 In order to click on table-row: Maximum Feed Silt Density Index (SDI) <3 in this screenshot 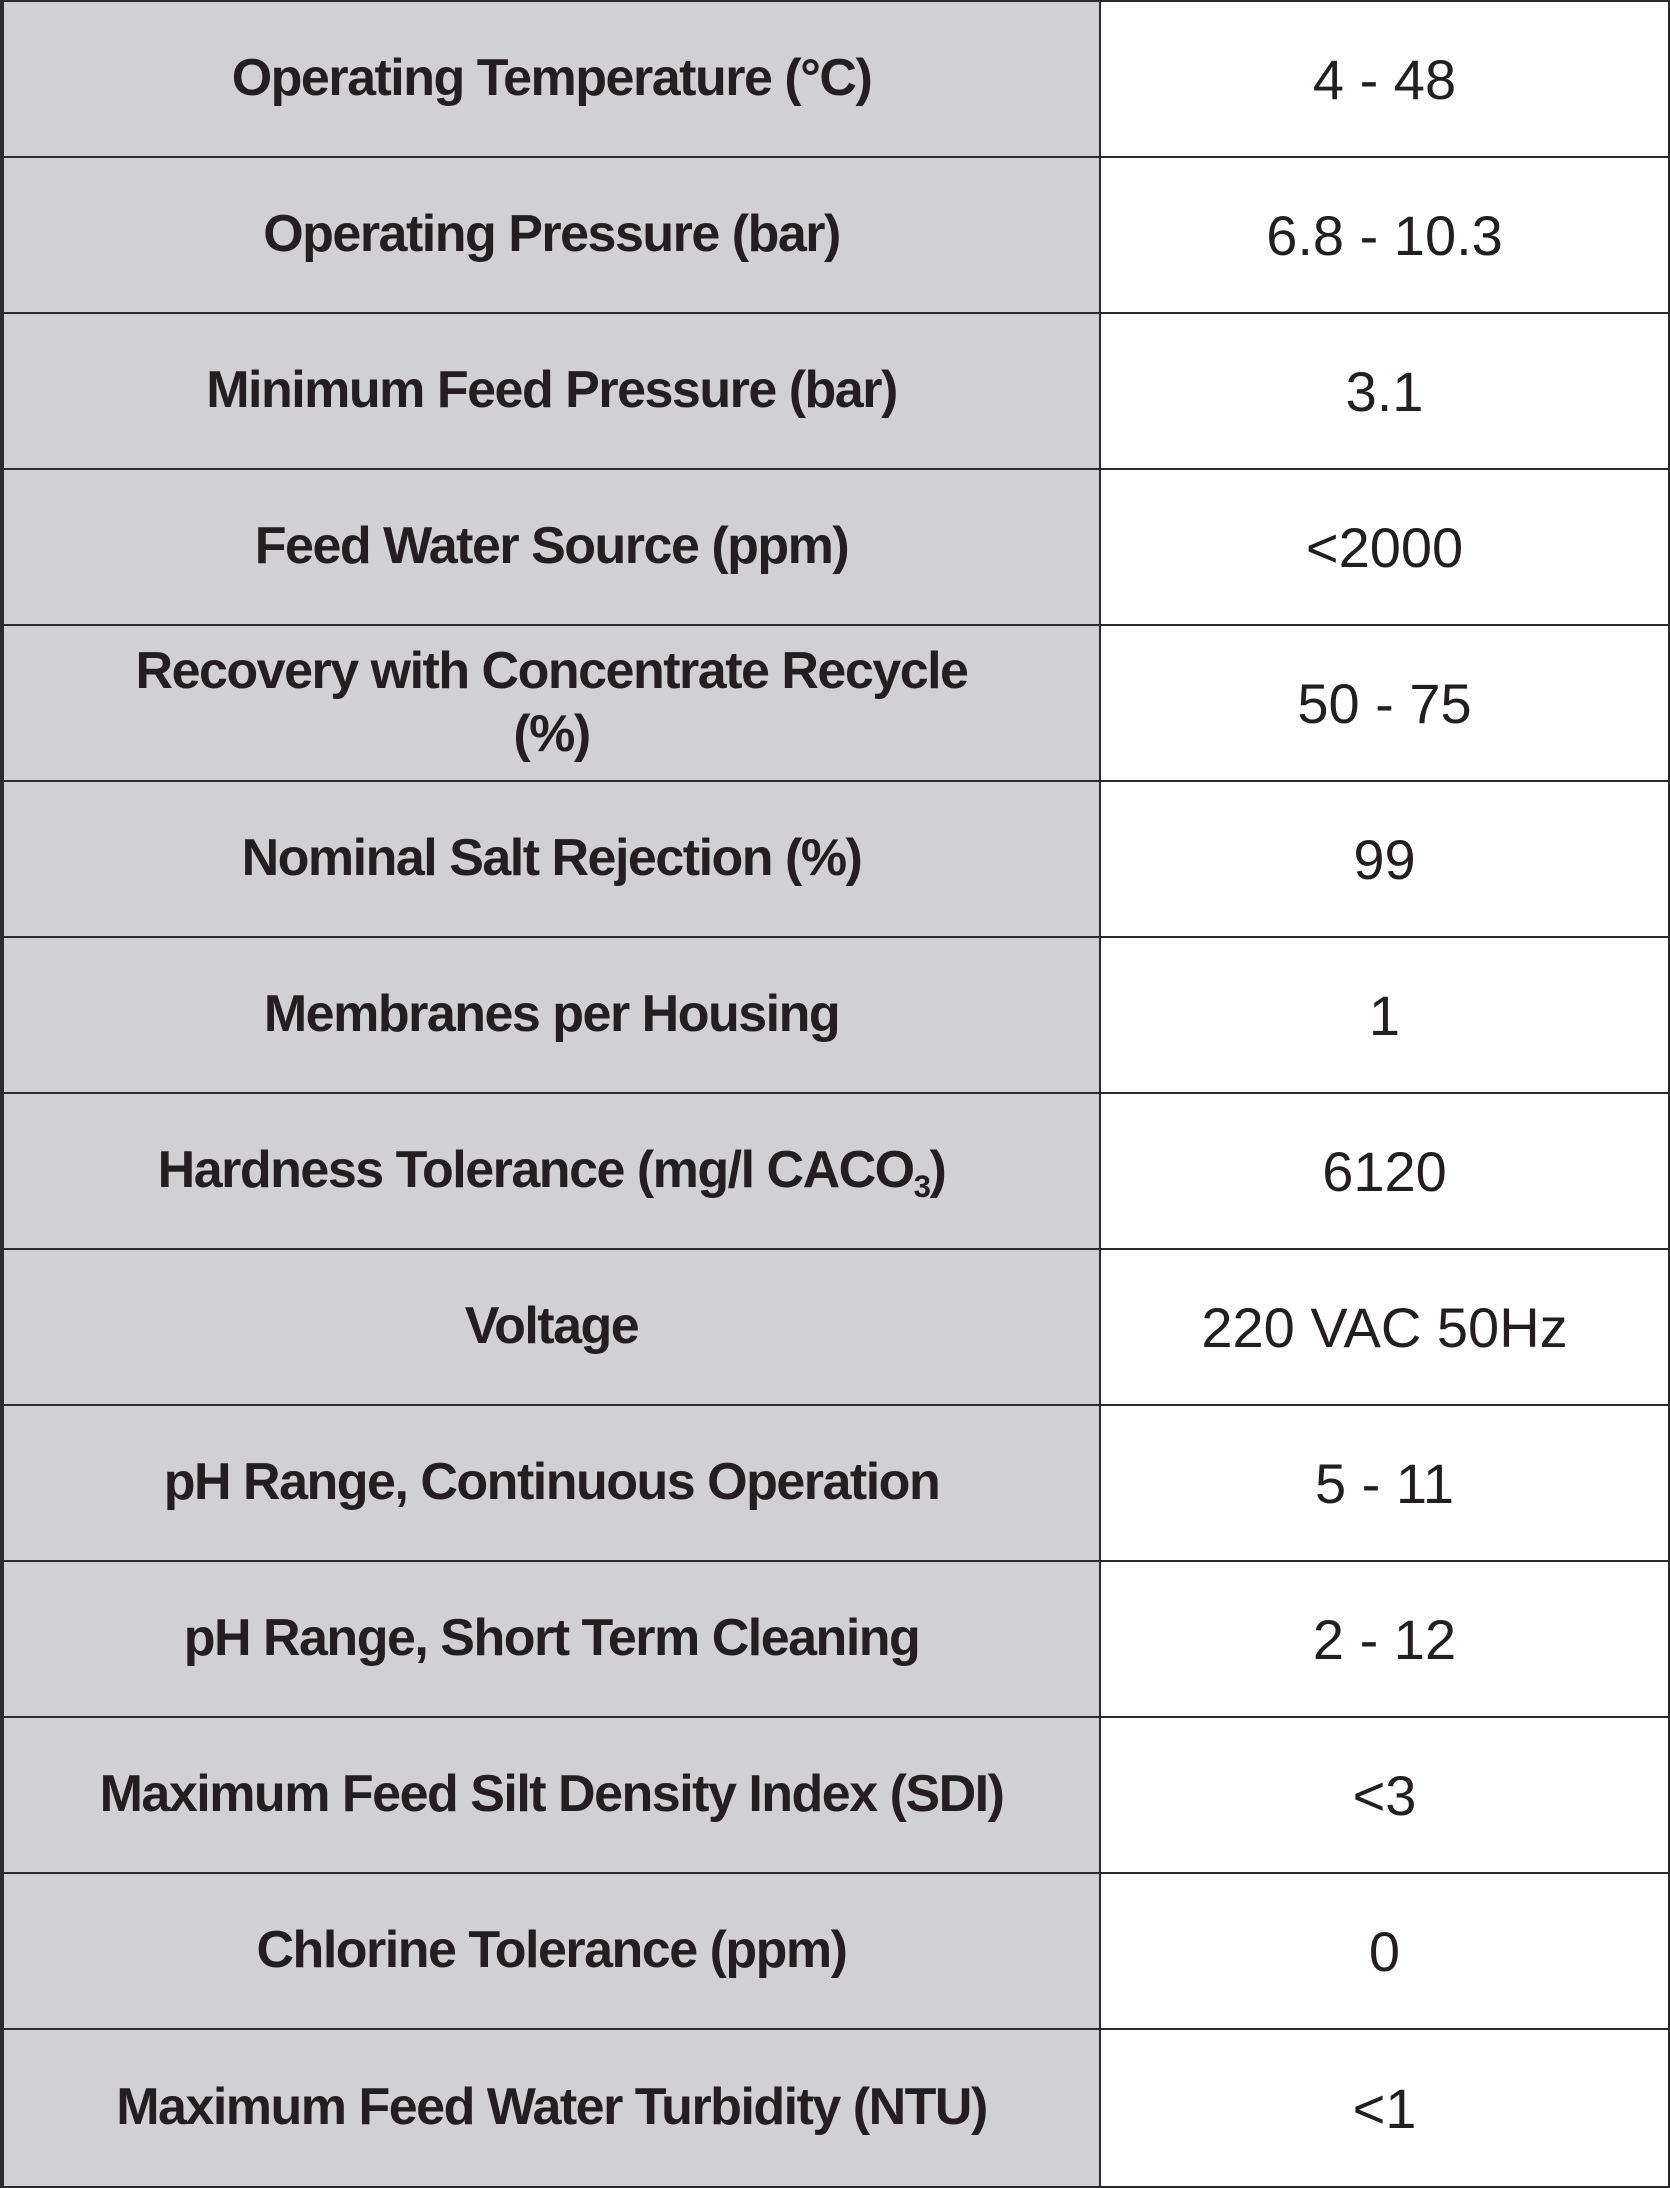, I will do `click(836, 1796)`.